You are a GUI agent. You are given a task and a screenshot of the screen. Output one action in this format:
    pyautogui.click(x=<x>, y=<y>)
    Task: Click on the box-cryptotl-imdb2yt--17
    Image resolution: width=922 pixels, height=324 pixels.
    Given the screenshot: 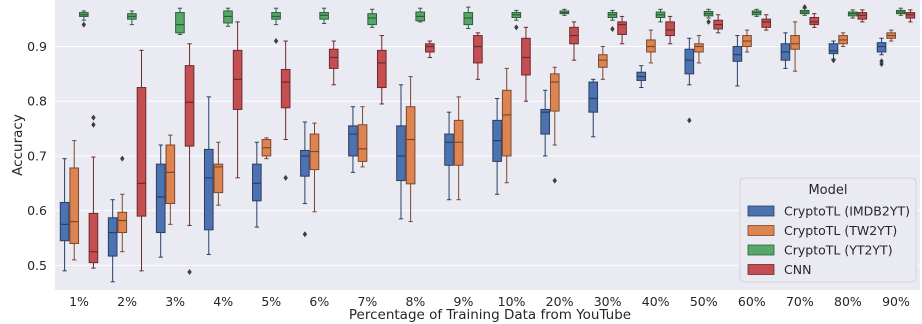 What is the action you would take?
    pyautogui.click(x=881, y=52)
    